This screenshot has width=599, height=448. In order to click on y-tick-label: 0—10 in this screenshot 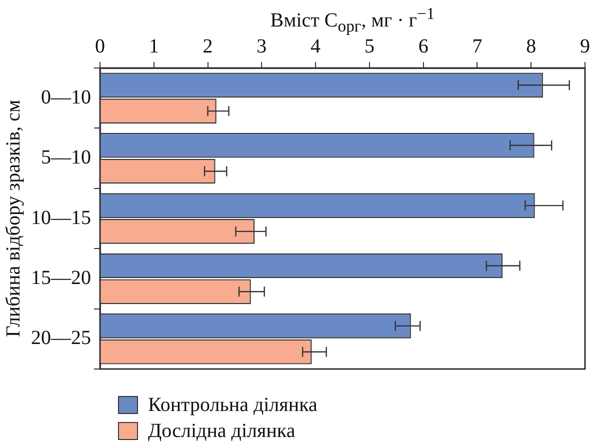, I will do `click(66, 97)`.